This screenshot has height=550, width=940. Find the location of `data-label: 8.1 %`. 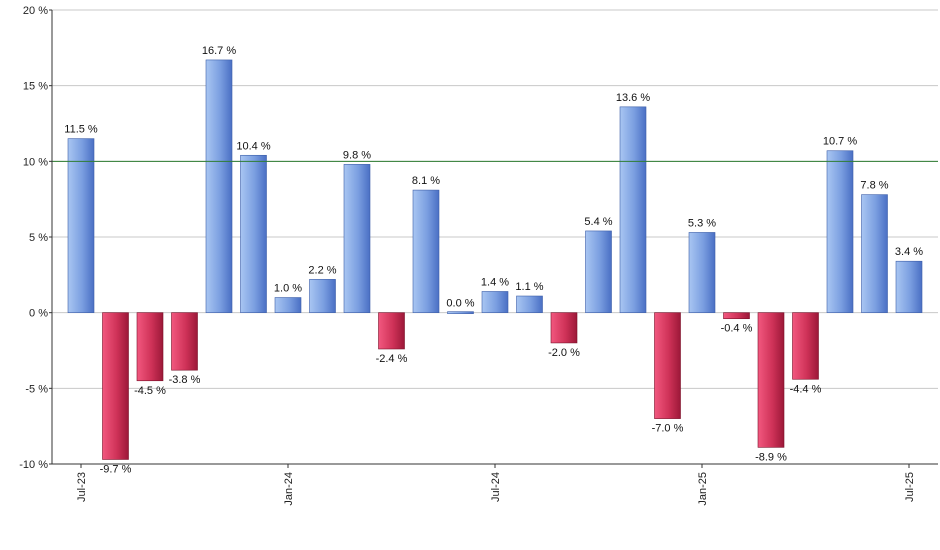

data-label: 8.1 % is located at coordinates (426, 181).